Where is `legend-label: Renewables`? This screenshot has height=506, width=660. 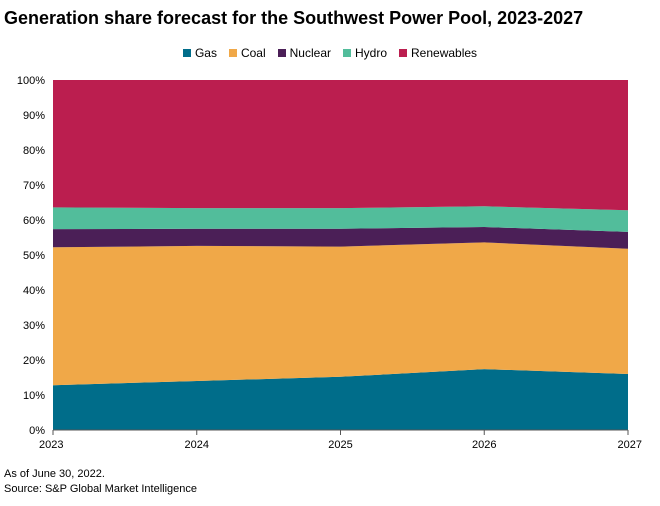 legend-label: Renewables is located at coordinates (444, 53).